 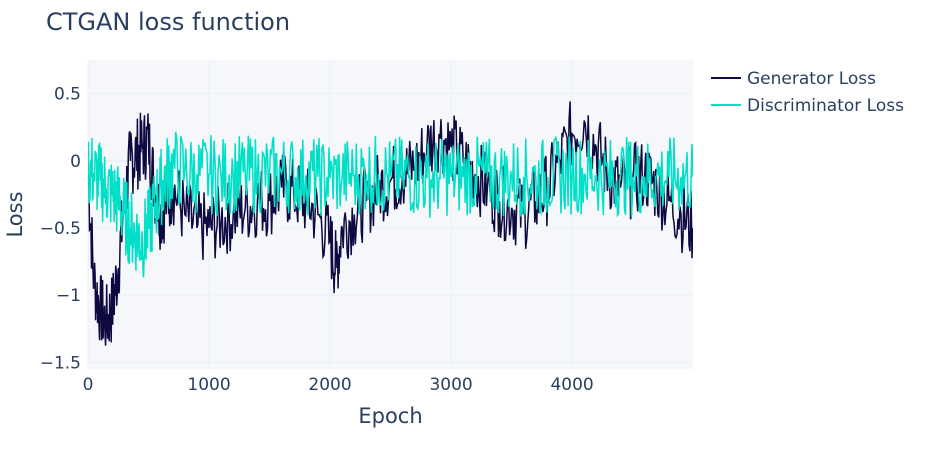 What do you see at coordinates (67, 95) in the screenshot?
I see `y-tick-label: 0.5` at bounding box center [67, 95].